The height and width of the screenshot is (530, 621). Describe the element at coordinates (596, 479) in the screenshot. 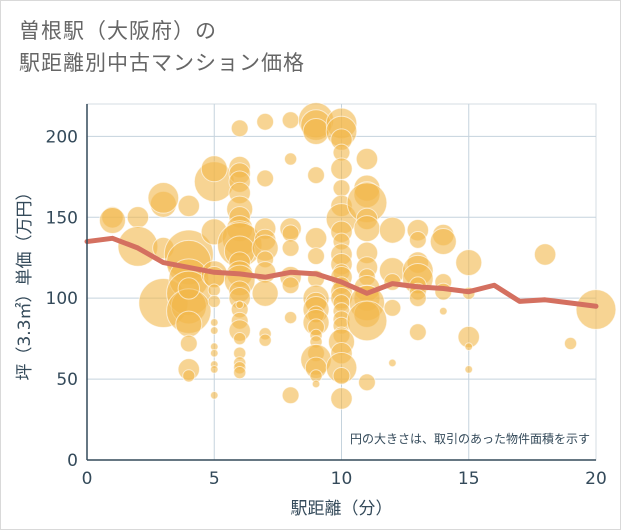

I see `x-tick-label: 20` at that location.